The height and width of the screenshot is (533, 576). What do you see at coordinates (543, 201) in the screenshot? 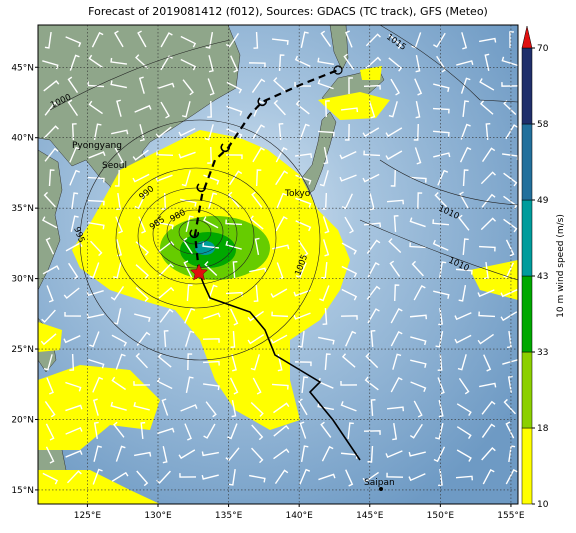
I see `colorbar-tick-label: 49` at bounding box center [543, 201].